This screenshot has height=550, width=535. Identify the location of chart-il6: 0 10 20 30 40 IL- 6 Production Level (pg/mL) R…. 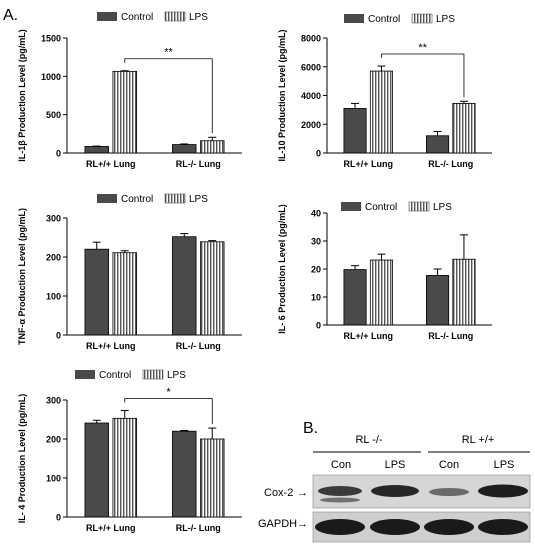
(384, 271).